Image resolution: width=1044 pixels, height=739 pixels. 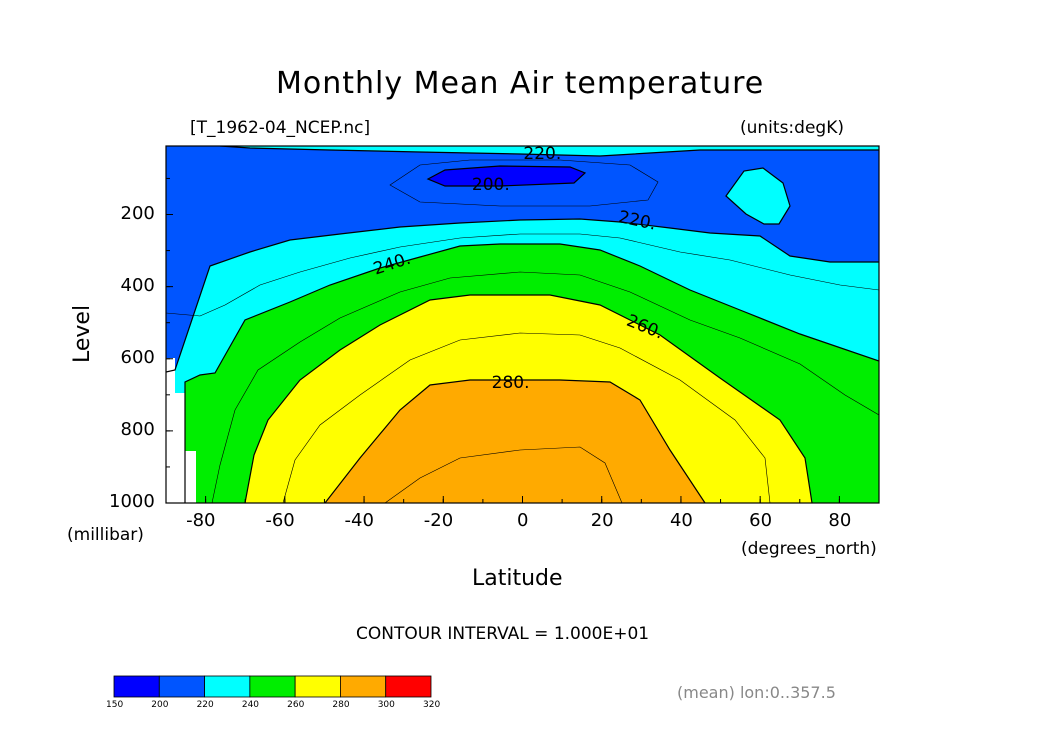 I want to click on dataset-label: [T_1962-04_NCEP.nc], so click(x=280, y=128).